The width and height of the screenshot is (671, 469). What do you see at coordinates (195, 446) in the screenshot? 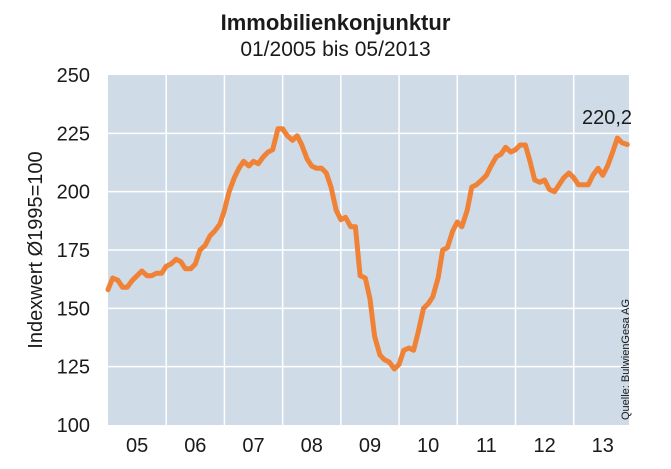
I see `x-tick-label: 06` at bounding box center [195, 446].